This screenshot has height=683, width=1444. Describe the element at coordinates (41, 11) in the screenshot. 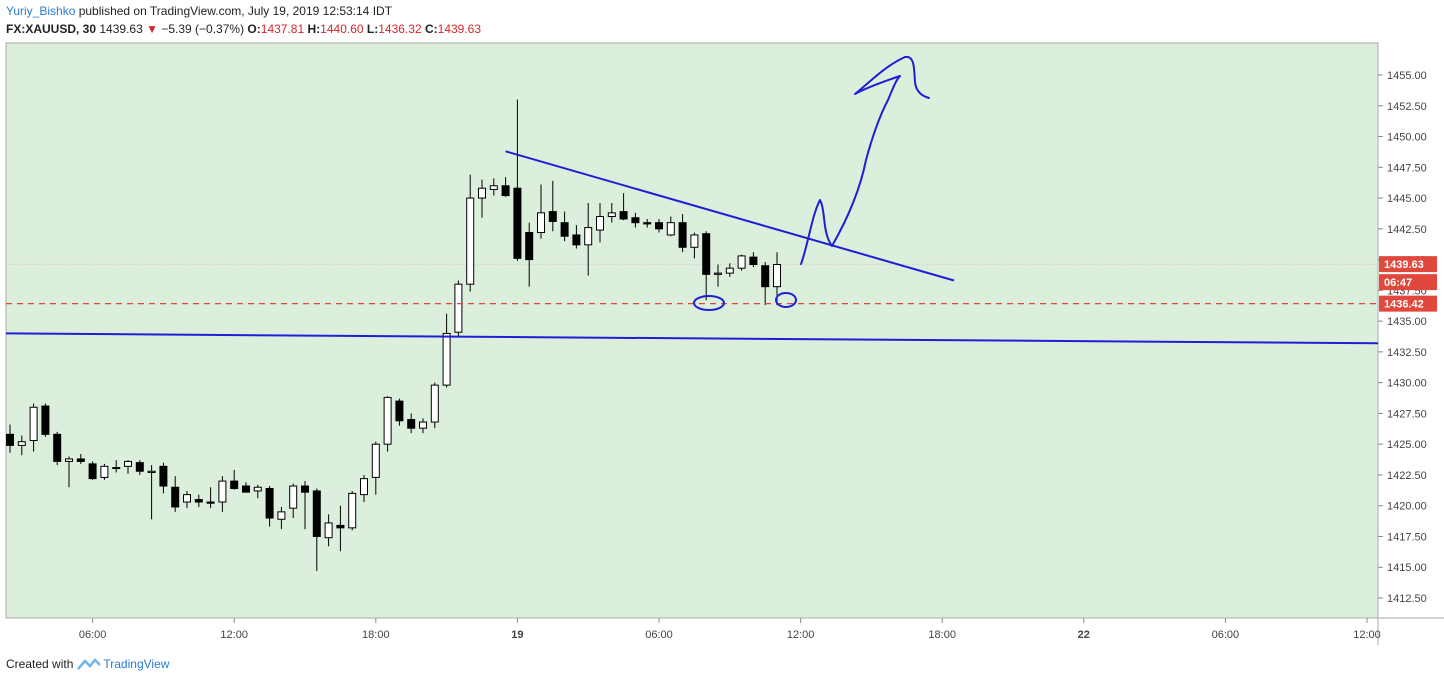

I see `author-link: Yuriy_Bishko` at that location.